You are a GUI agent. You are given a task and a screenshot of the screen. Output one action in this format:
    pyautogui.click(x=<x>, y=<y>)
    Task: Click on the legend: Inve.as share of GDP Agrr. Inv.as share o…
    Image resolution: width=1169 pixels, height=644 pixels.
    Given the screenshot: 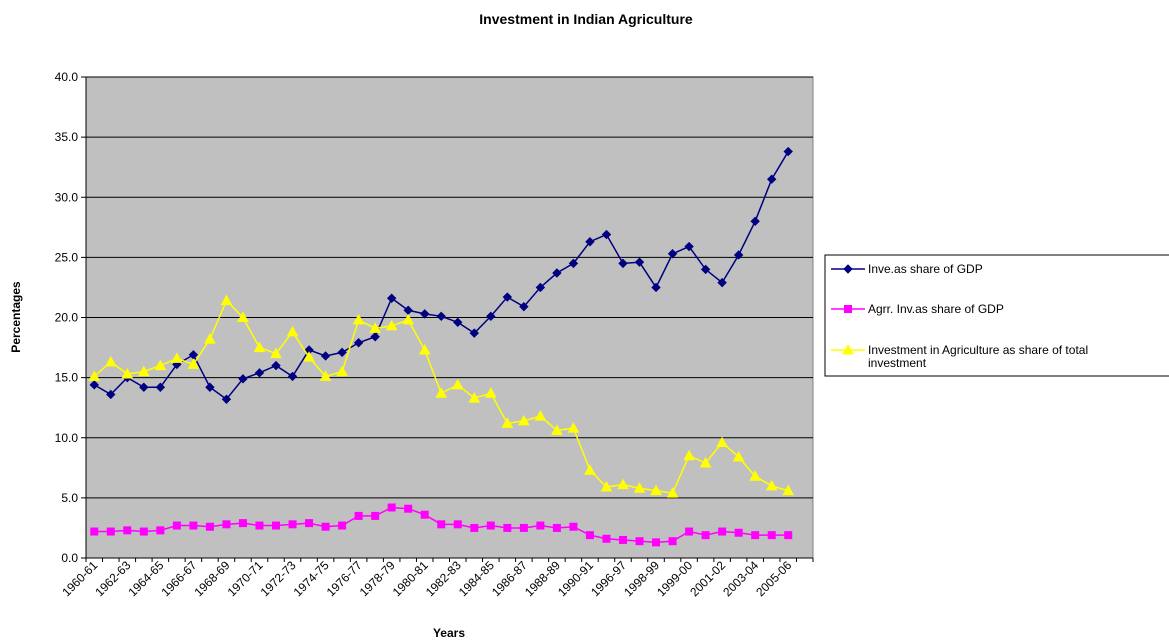 What is the action you would take?
    pyautogui.click(x=996, y=315)
    